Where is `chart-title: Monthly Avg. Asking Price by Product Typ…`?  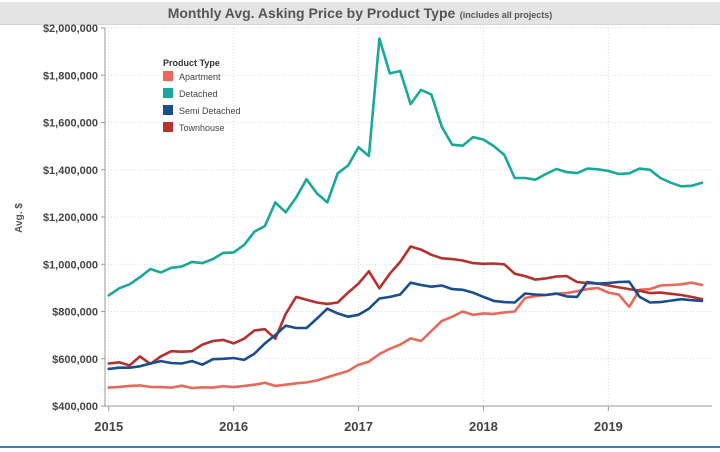 chart-title: Monthly Avg. Asking Price by Product Typ… is located at coordinates (311, 13).